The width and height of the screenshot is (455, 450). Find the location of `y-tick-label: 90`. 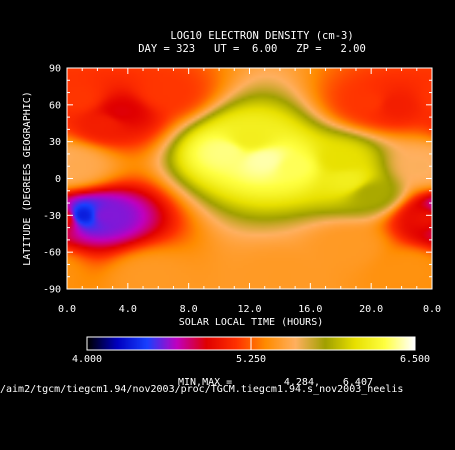

y-tick-label: 90 is located at coordinates (55, 69).